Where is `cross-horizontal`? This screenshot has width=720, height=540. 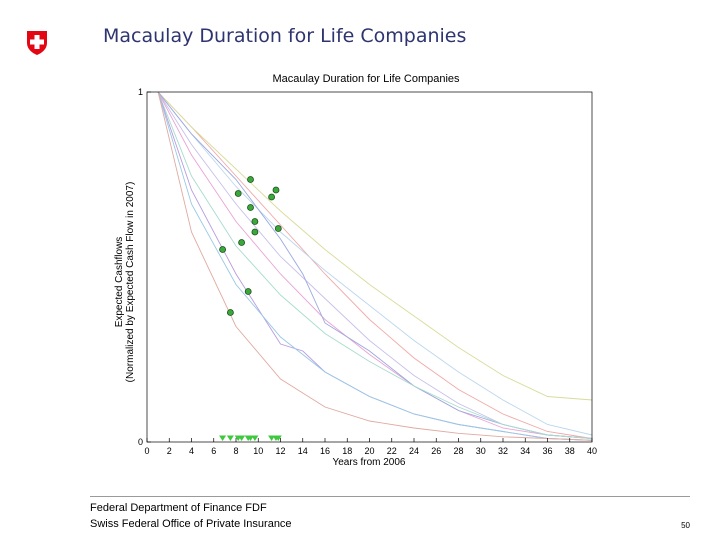 cross-horizontal is located at coordinates (37, 42).